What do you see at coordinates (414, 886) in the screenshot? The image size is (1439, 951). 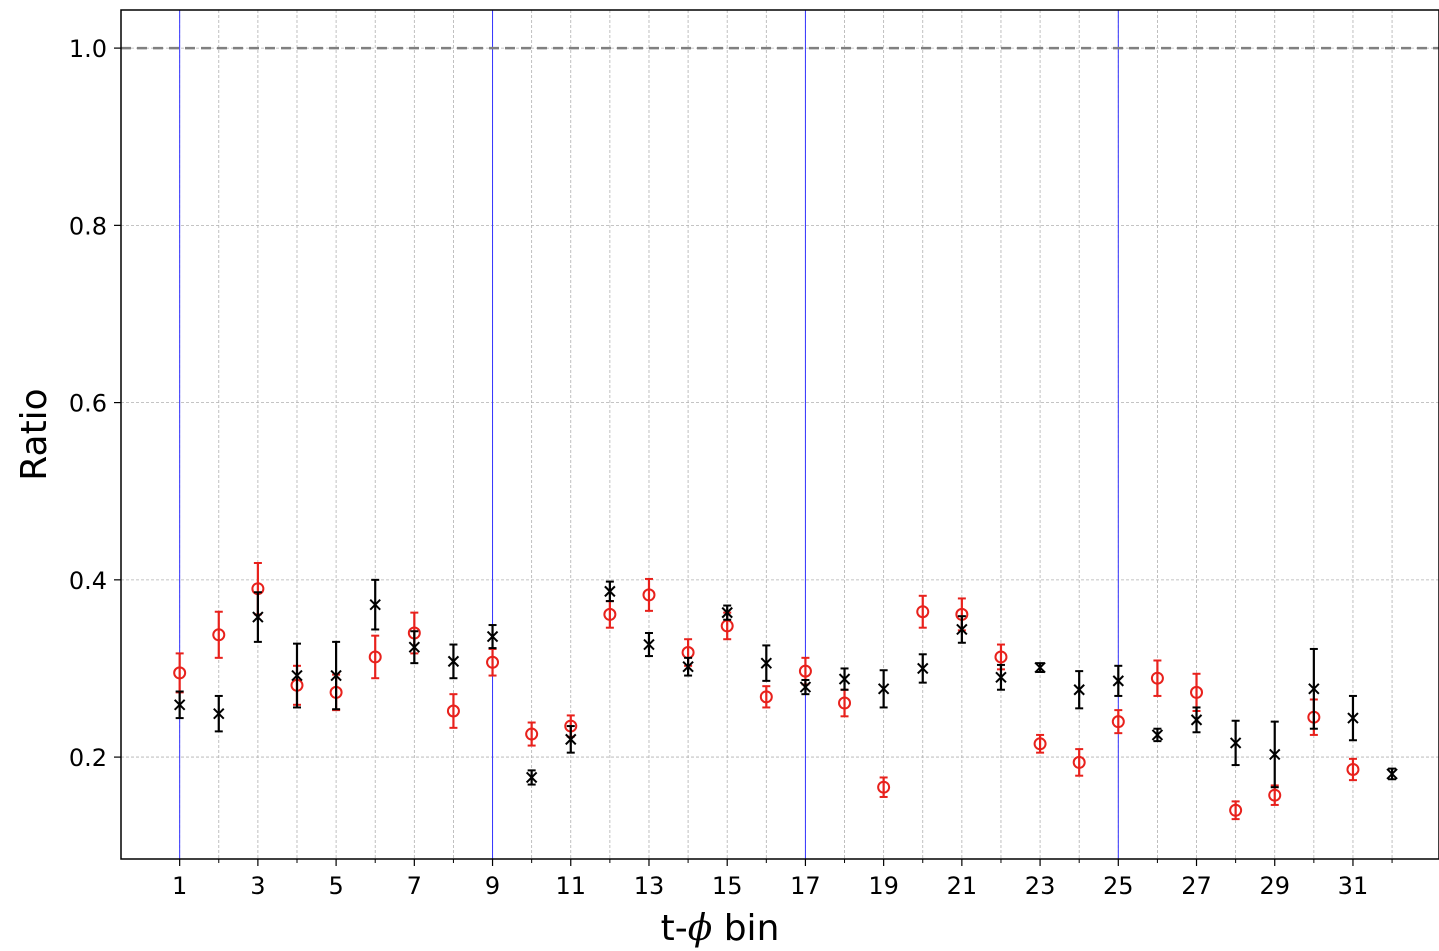 I see `x-tick-label: 7` at bounding box center [414, 886].